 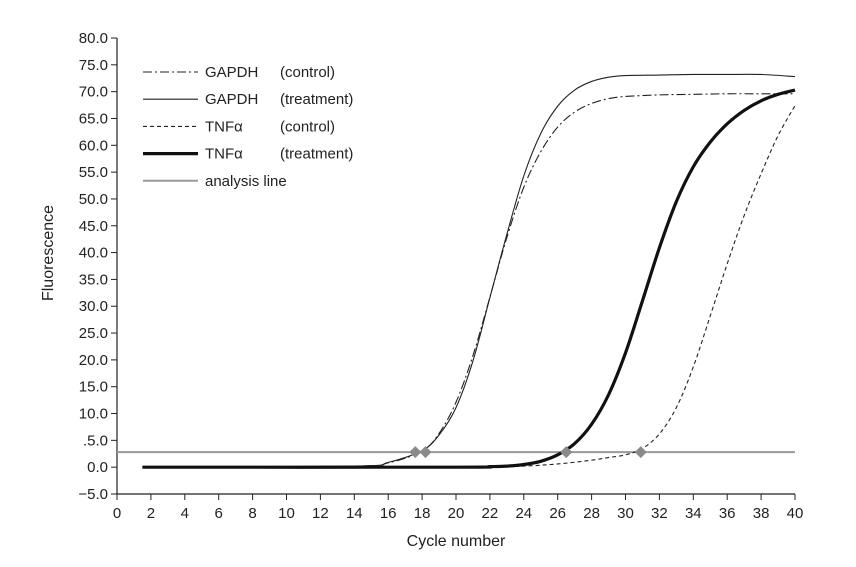 What do you see at coordinates (95, 440) in the screenshot?
I see `y-tick-label: .5.0` at bounding box center [95, 440].